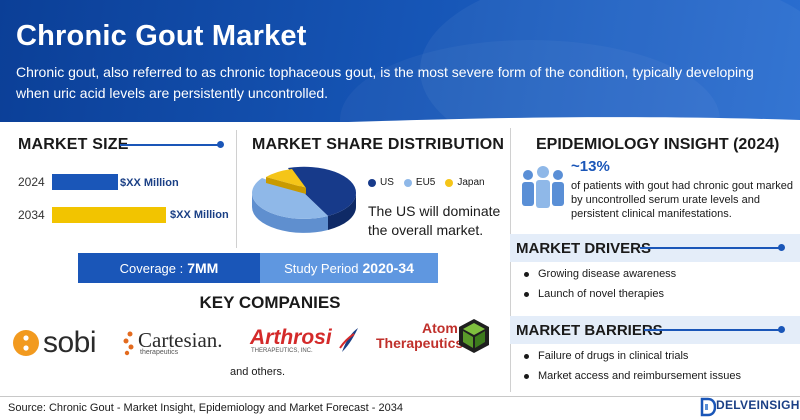 Image resolution: width=800 pixels, height=420 pixels. I want to click on atom-wordmark: Atom, so click(440, 328).